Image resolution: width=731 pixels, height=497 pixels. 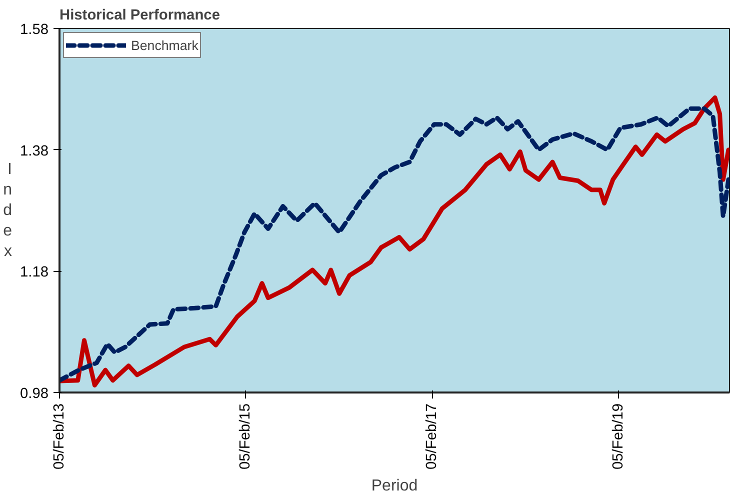 What do you see at coordinates (60, 436) in the screenshot?
I see `x-tick-label: 05/Feb/13` at bounding box center [60, 436].